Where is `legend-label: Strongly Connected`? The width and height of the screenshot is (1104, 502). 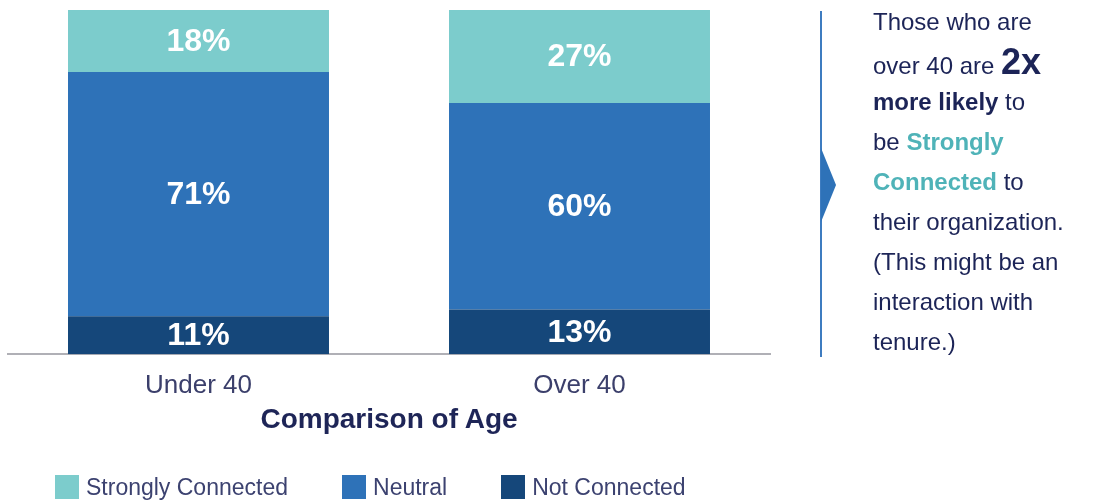
legend-label: Strongly Connected is located at coordinates (187, 487).